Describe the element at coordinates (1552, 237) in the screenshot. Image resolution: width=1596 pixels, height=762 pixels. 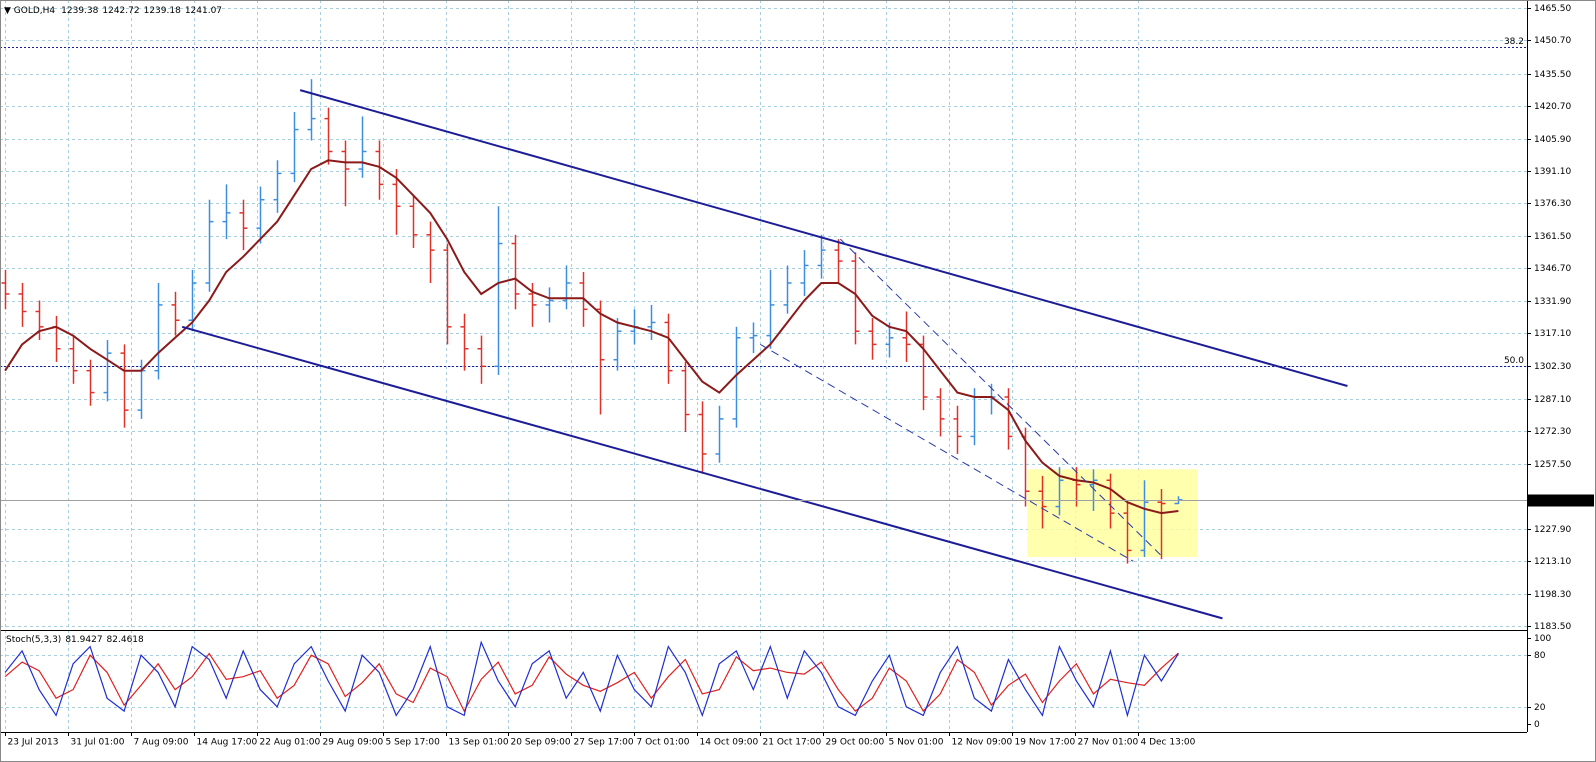
I see `y-tick-label: 1361.50` at that location.